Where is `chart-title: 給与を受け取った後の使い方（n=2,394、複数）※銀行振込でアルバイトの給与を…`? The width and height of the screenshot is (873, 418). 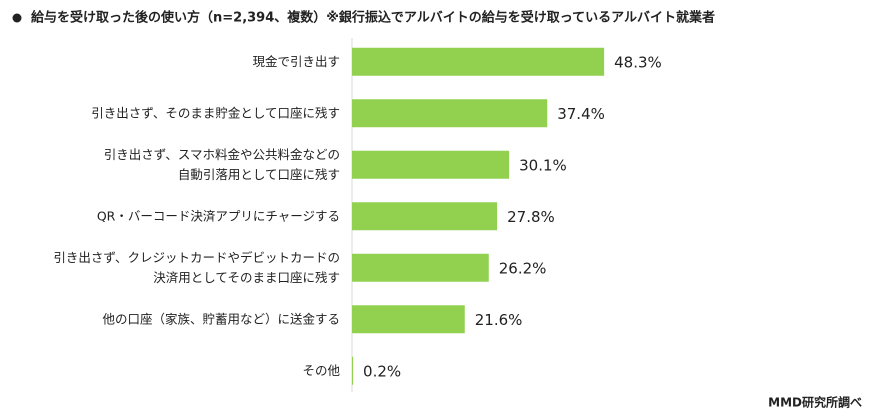
chart-title: 給与を受け取った後の使い方（n=2,394、複数）※銀行振込でアルバイトの給与を… is located at coordinates (373, 18).